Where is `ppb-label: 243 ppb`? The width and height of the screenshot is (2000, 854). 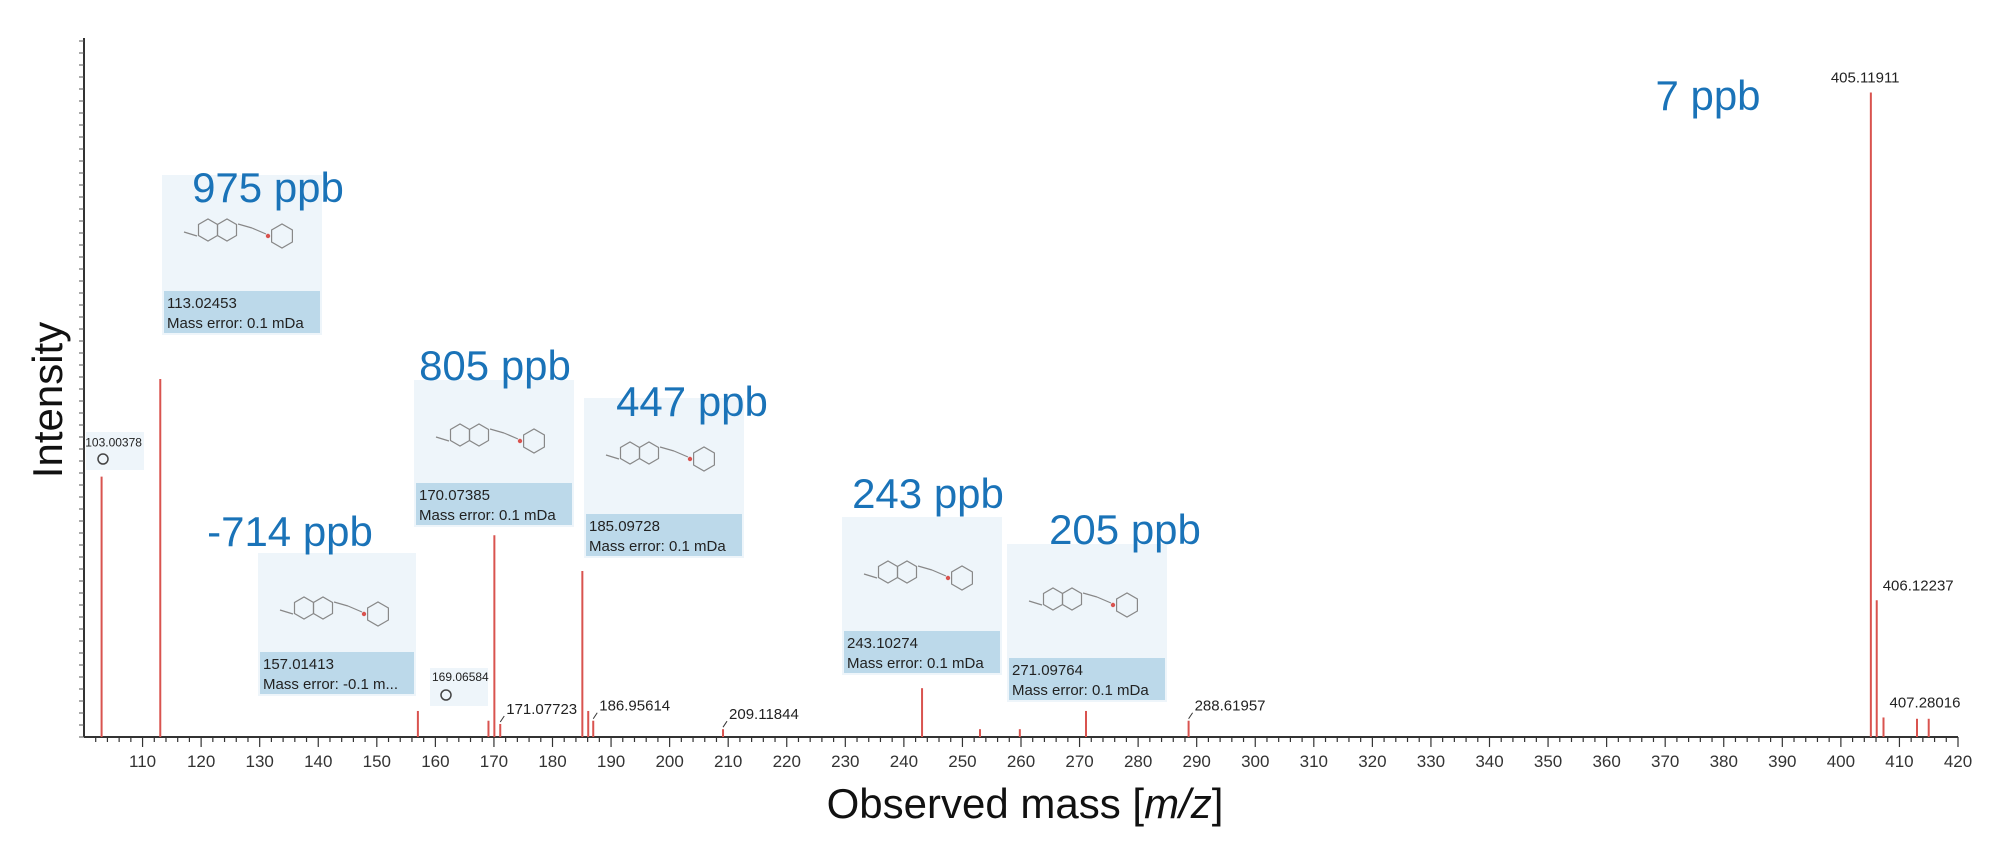 ppb-label: 243 ppb is located at coordinates (928, 493).